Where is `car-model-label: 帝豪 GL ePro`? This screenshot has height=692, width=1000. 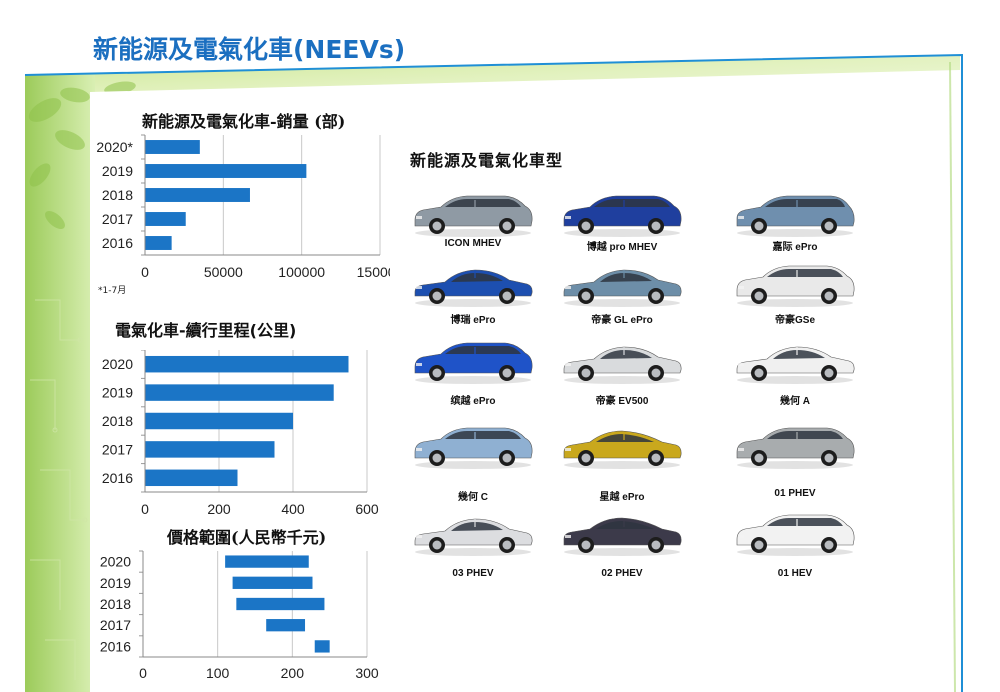
car-model-label: 帝豪 GL ePro is located at coordinates (622, 320).